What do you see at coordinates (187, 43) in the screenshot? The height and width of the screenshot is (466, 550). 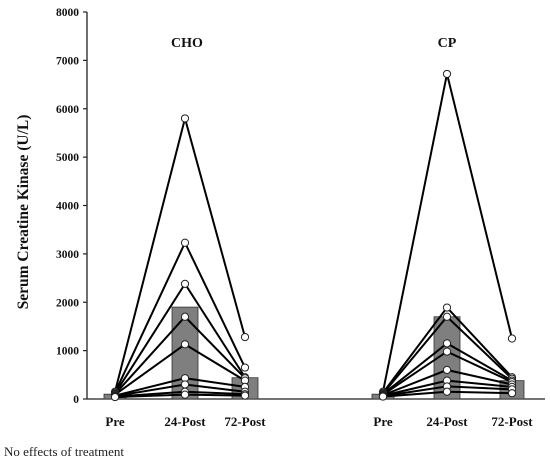 I see `group-title: CHO` at bounding box center [187, 43].